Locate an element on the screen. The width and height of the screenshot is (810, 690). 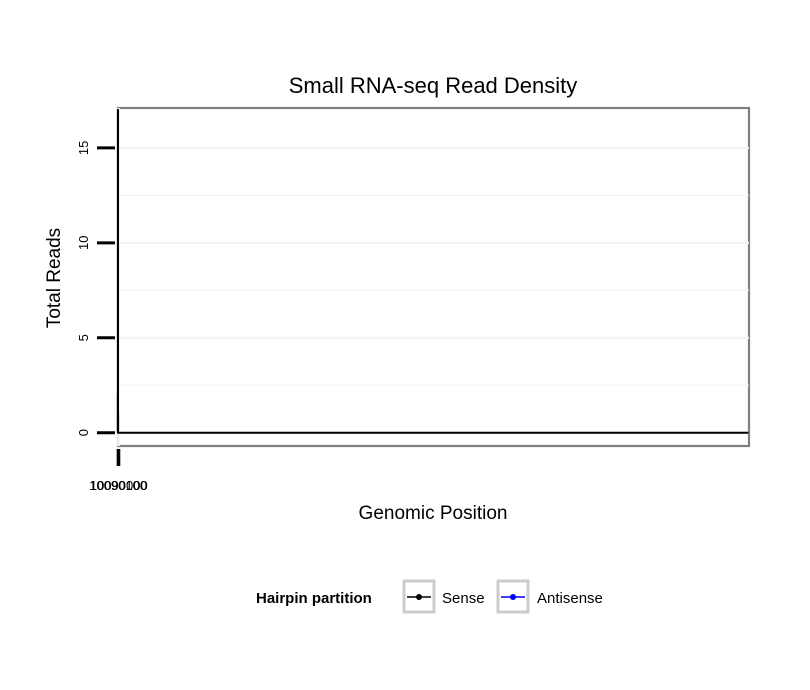
legend-item-antisense: Antisense is located at coordinates (549, 596).